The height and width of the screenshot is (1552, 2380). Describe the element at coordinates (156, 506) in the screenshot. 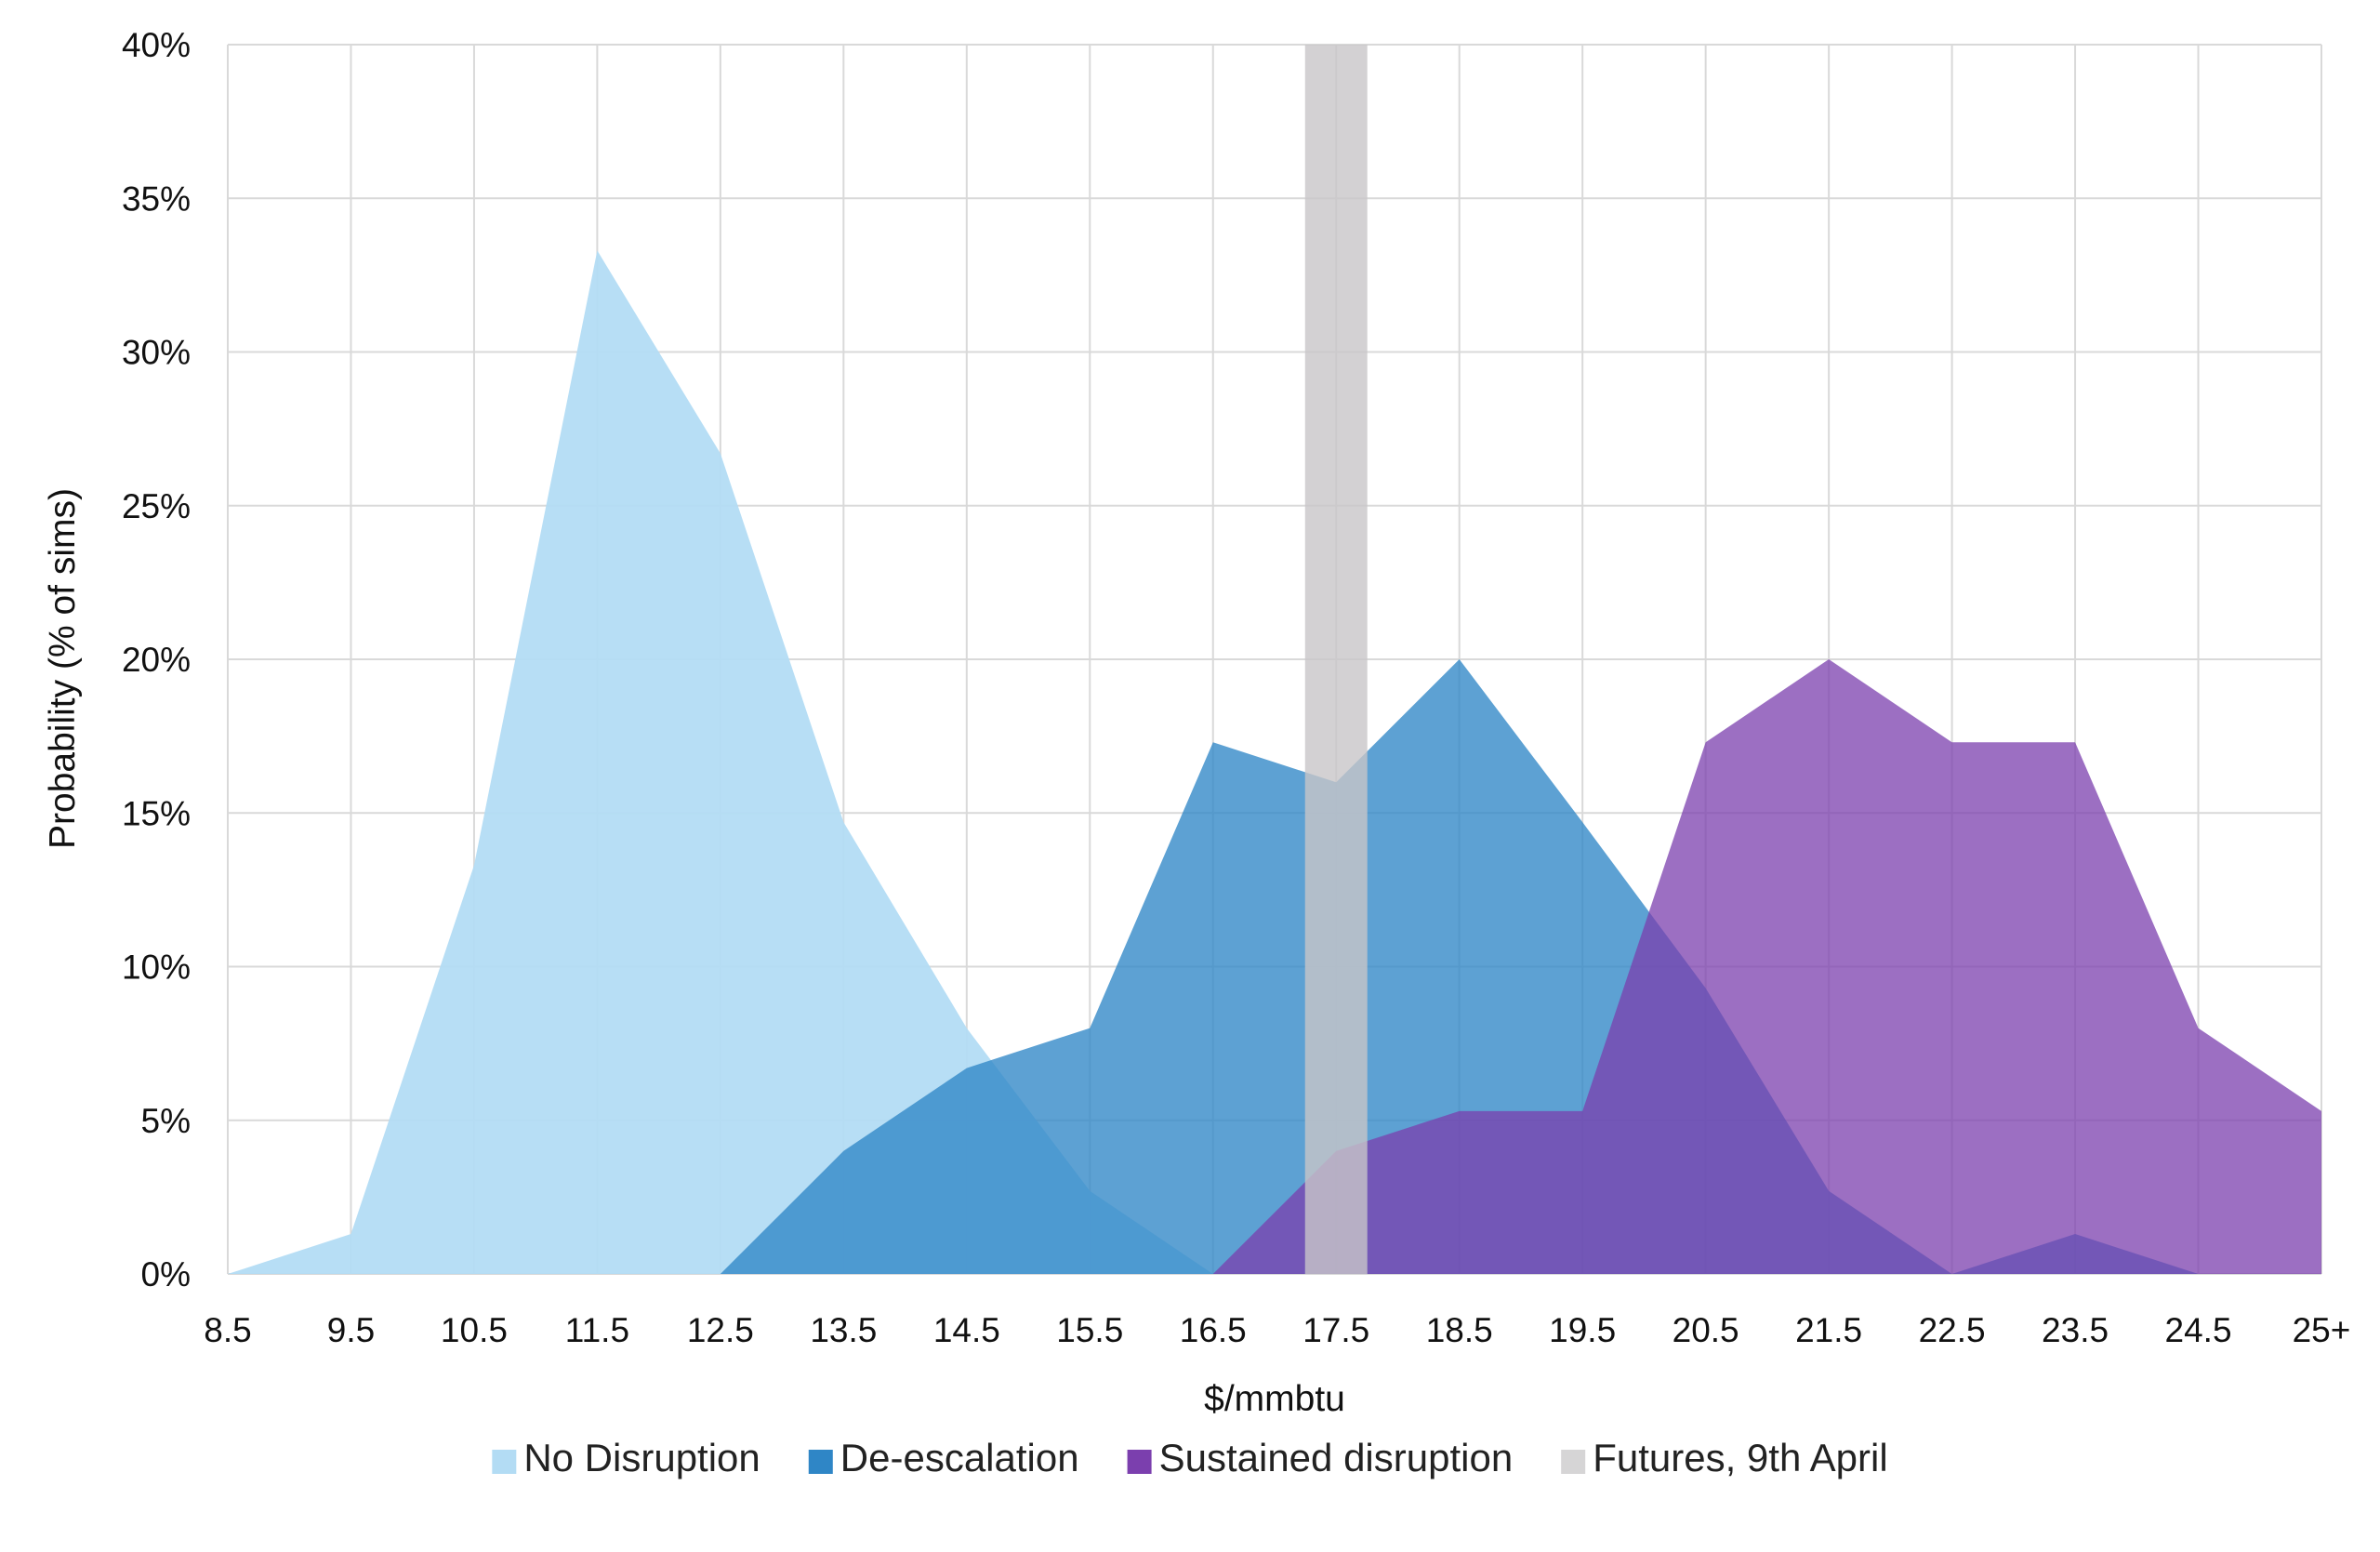

I see `y-tick-label: 25%` at that location.